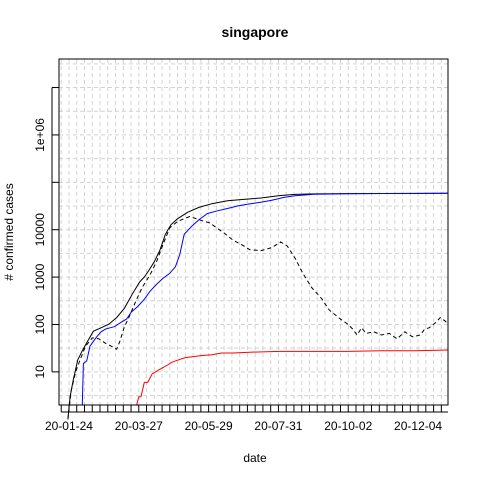  Describe the element at coordinates (69, 426) in the screenshot. I see `x-tick-label: 20-01-24` at that location.